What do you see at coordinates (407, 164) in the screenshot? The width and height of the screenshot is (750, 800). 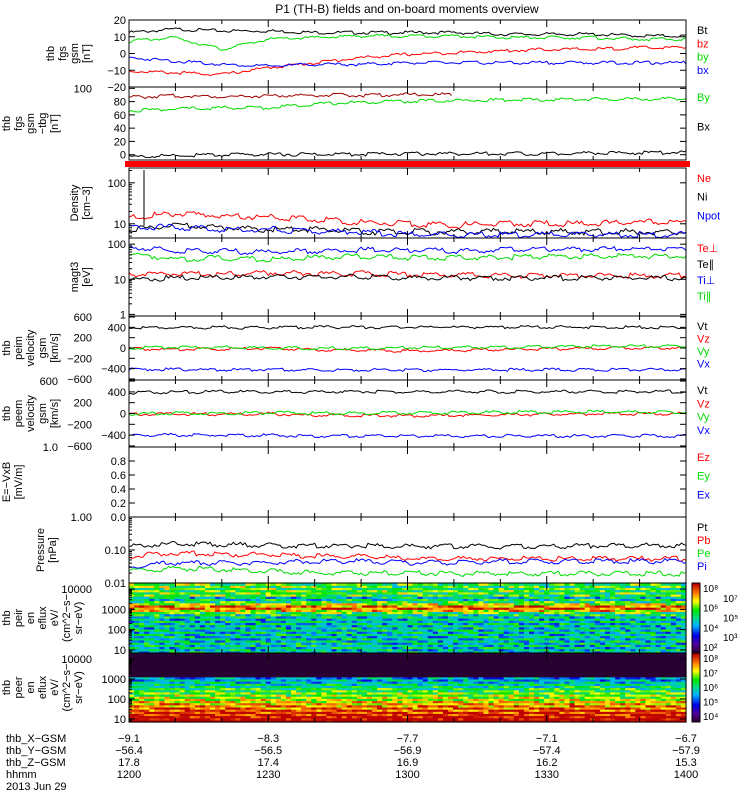 I see `separator-bar` at bounding box center [407, 164].